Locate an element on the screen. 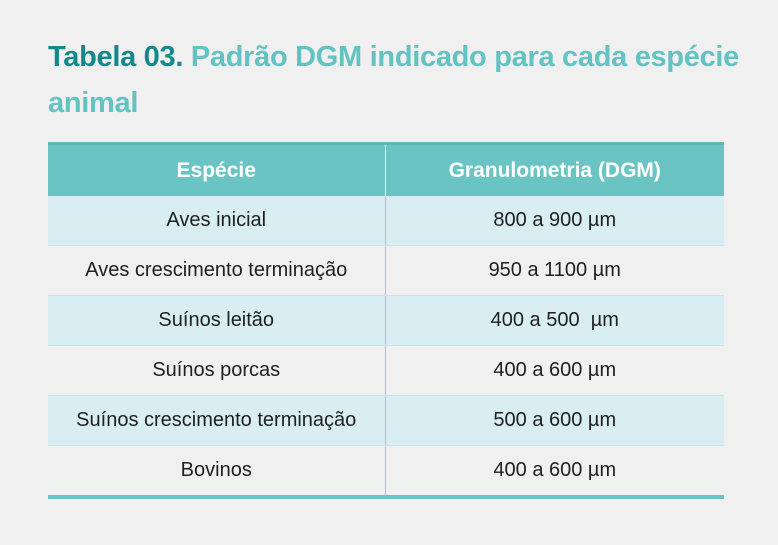 This screenshot has height=545, width=778. table-row: Bovinos 400 a 600 µm is located at coordinates (386, 472).